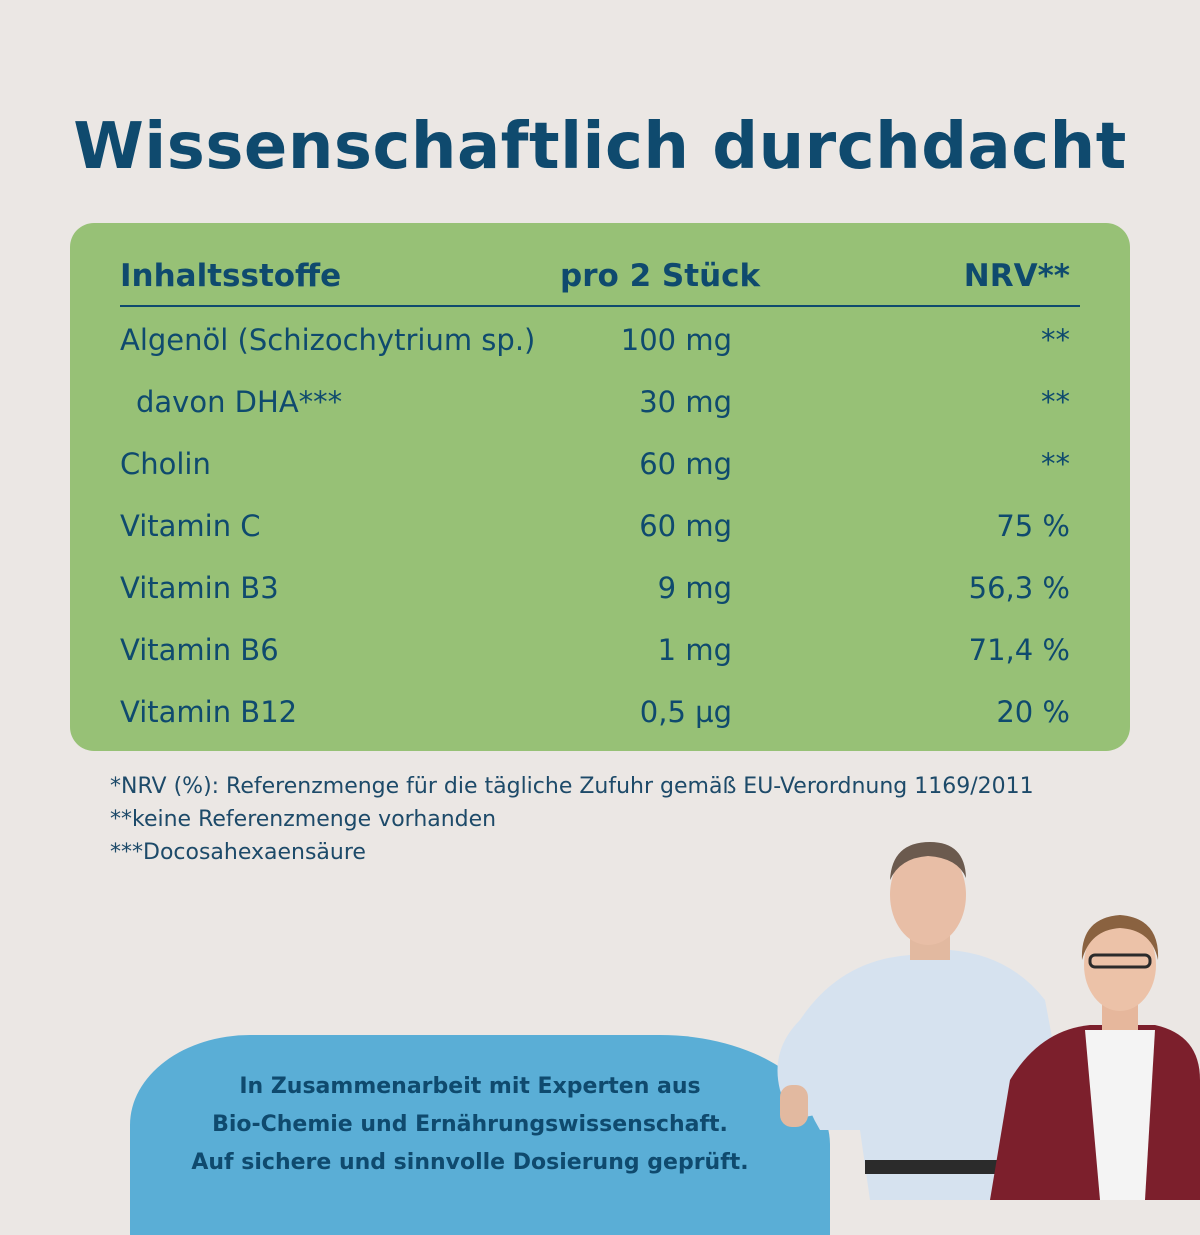  Describe the element at coordinates (1016, 276) in the screenshot. I see `header-nrv: NRV**` at that location.